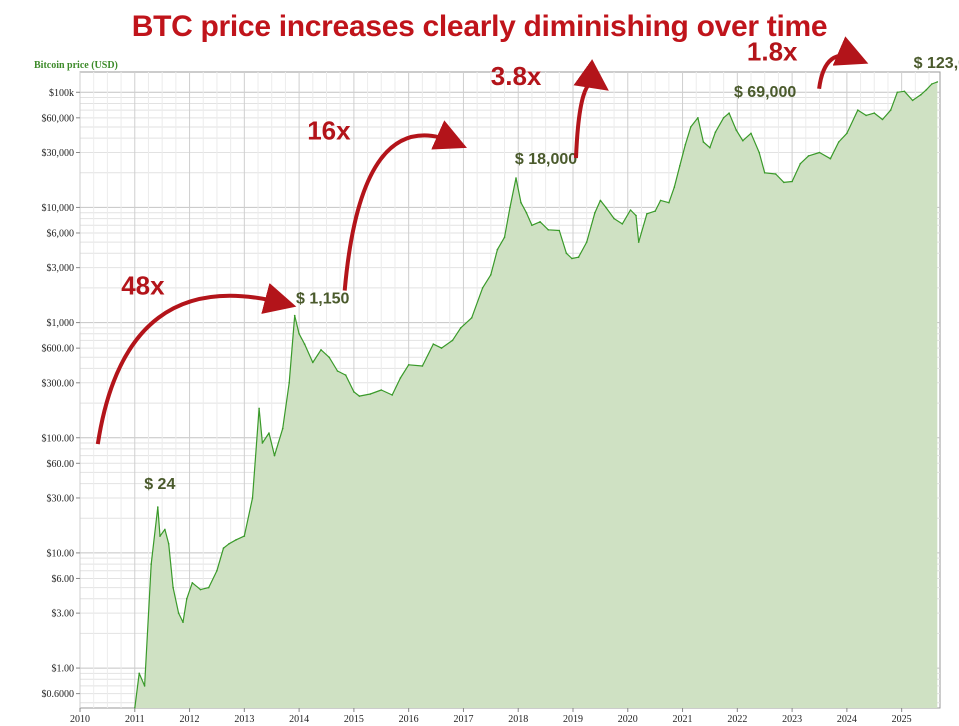 This screenshot has width=959, height=726. Describe the element at coordinates (683, 719) in the screenshot. I see `x-tick-label: 2021` at that location.